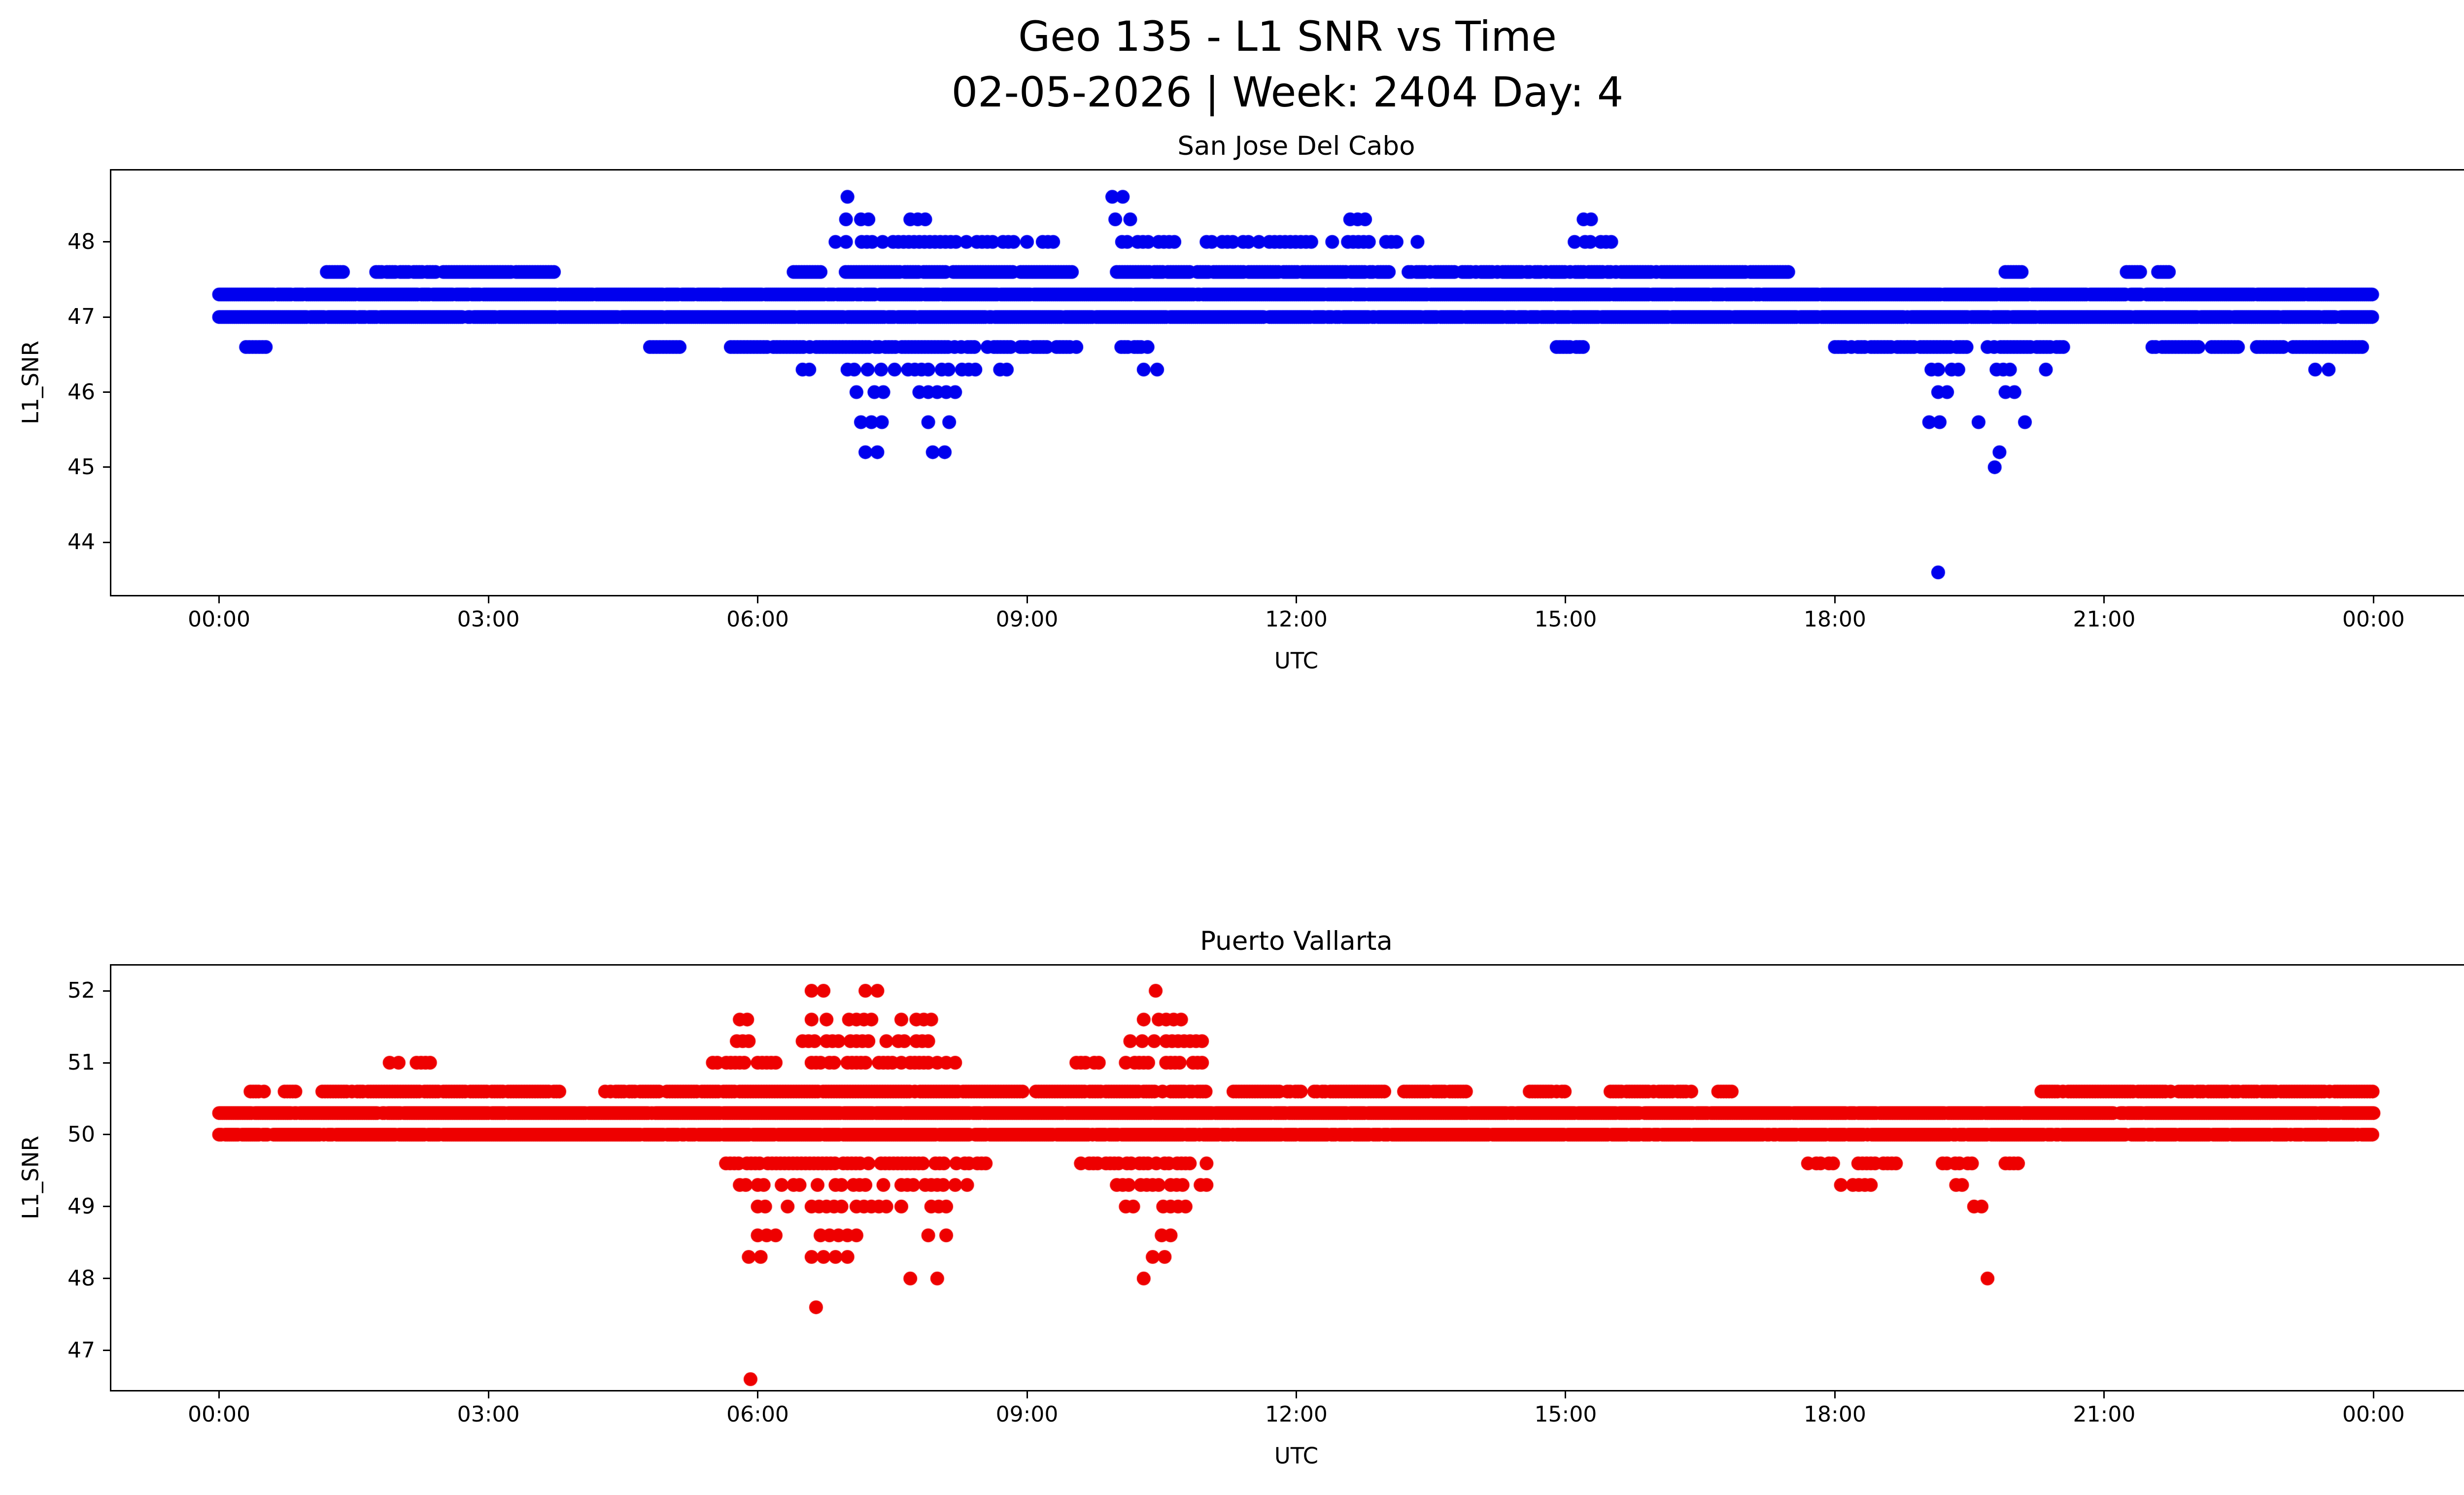  Describe the element at coordinates (81, 1062) in the screenshot. I see `y-tick-label: 51` at that location.